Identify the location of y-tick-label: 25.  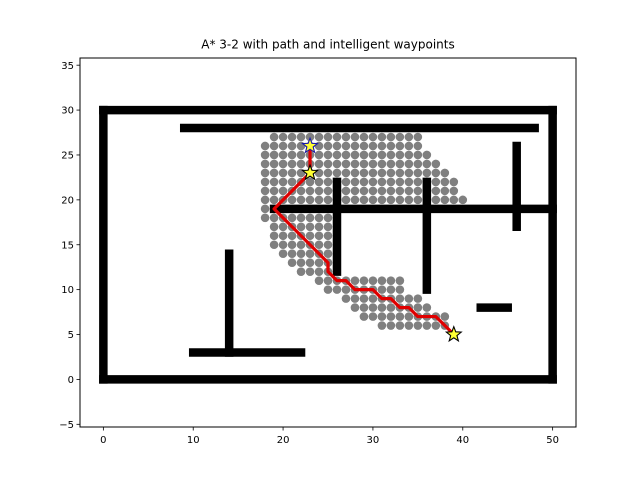
(67, 156).